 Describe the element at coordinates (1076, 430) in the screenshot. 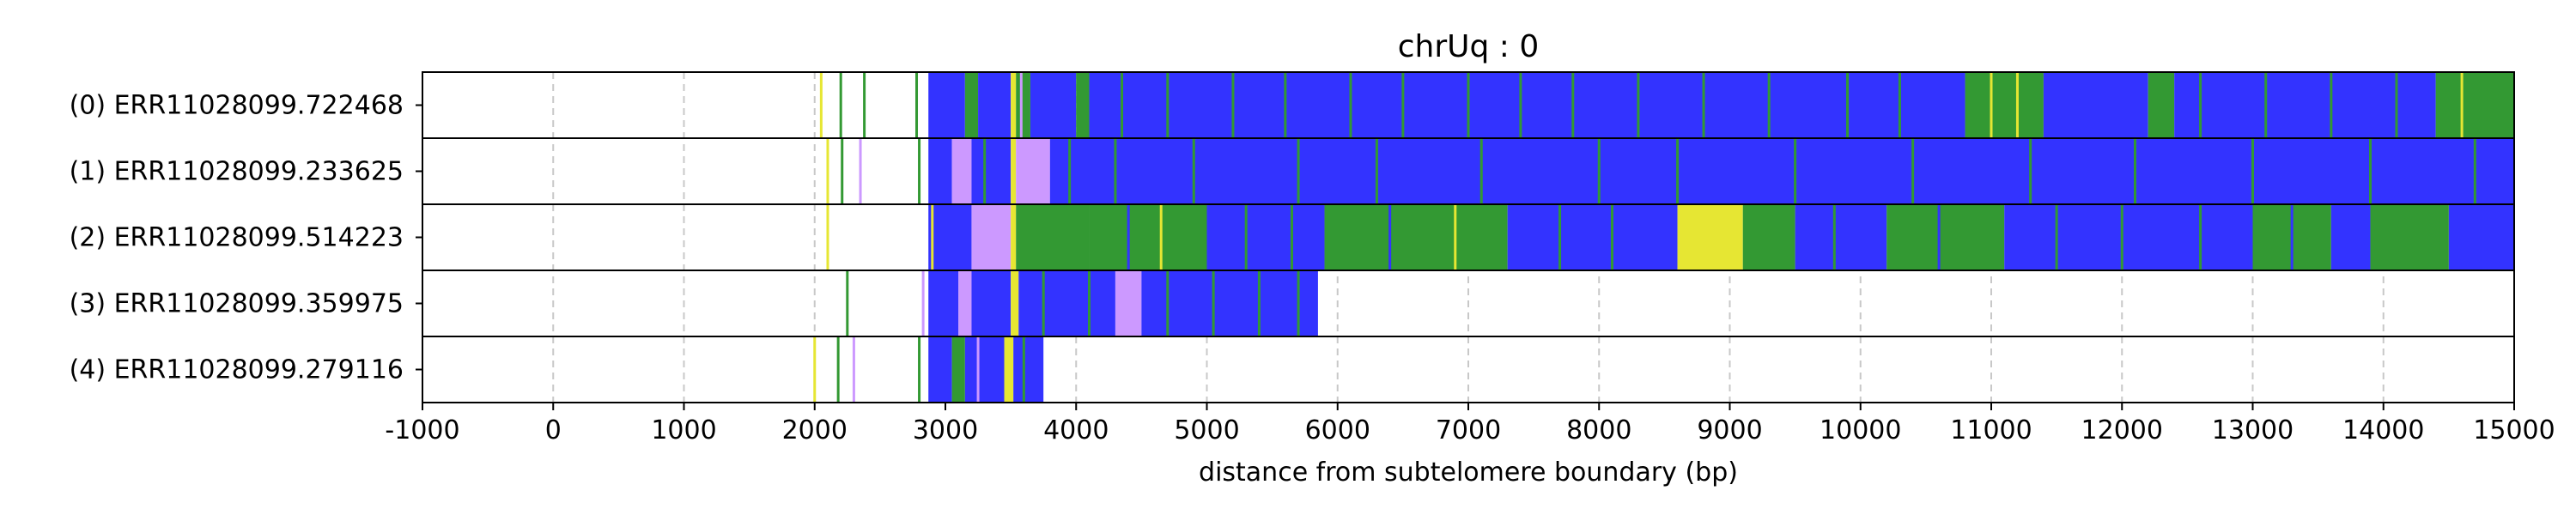

I see `x-tick-label: 4000` at that location.